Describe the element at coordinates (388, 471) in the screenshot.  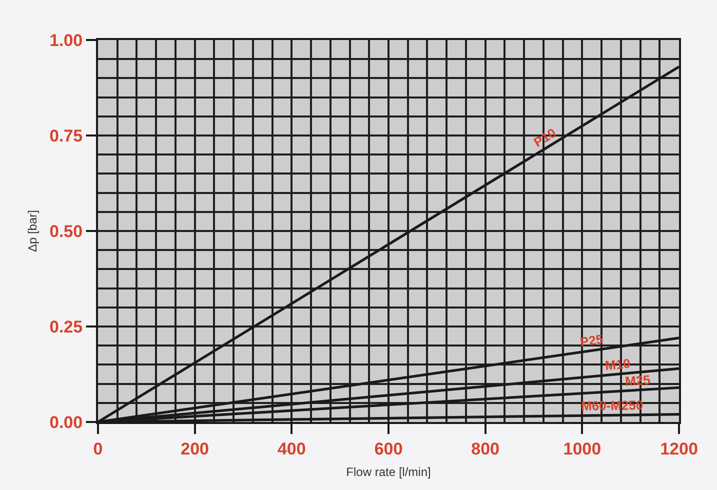
I see `x-axis-title: Flow rate [l/min]` at that location.